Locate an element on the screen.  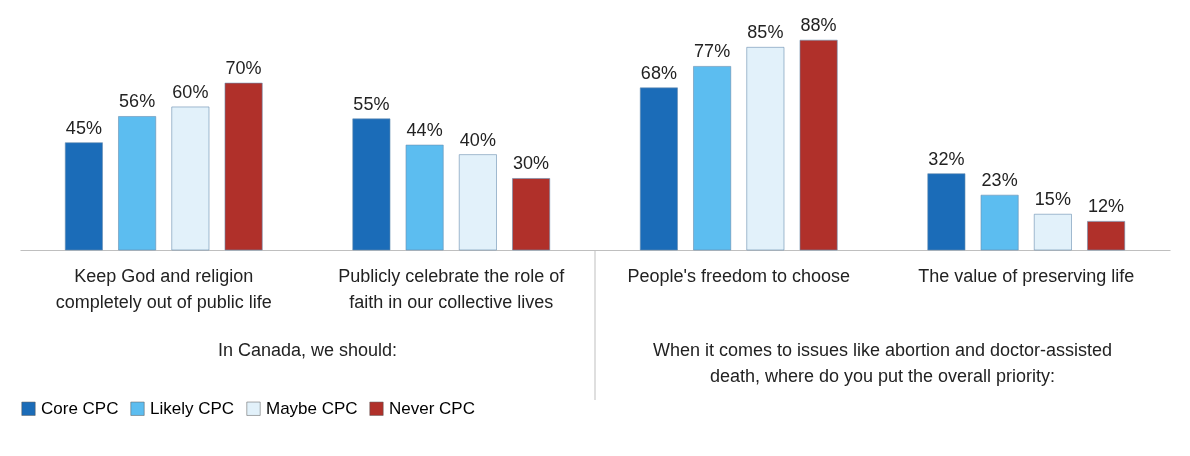
data-label: 45% is located at coordinates (83, 127).